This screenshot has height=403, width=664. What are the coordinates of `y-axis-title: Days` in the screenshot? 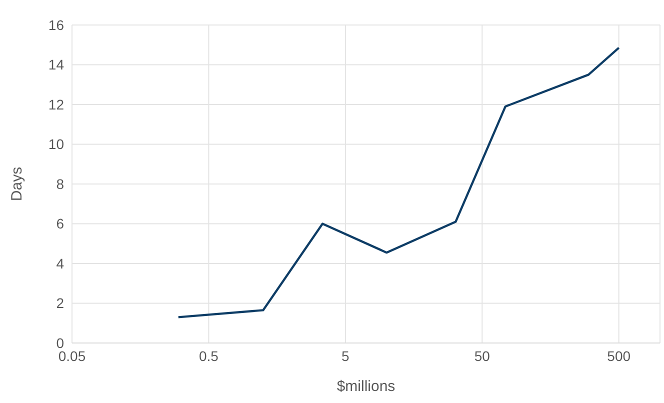 It's located at (17, 184).